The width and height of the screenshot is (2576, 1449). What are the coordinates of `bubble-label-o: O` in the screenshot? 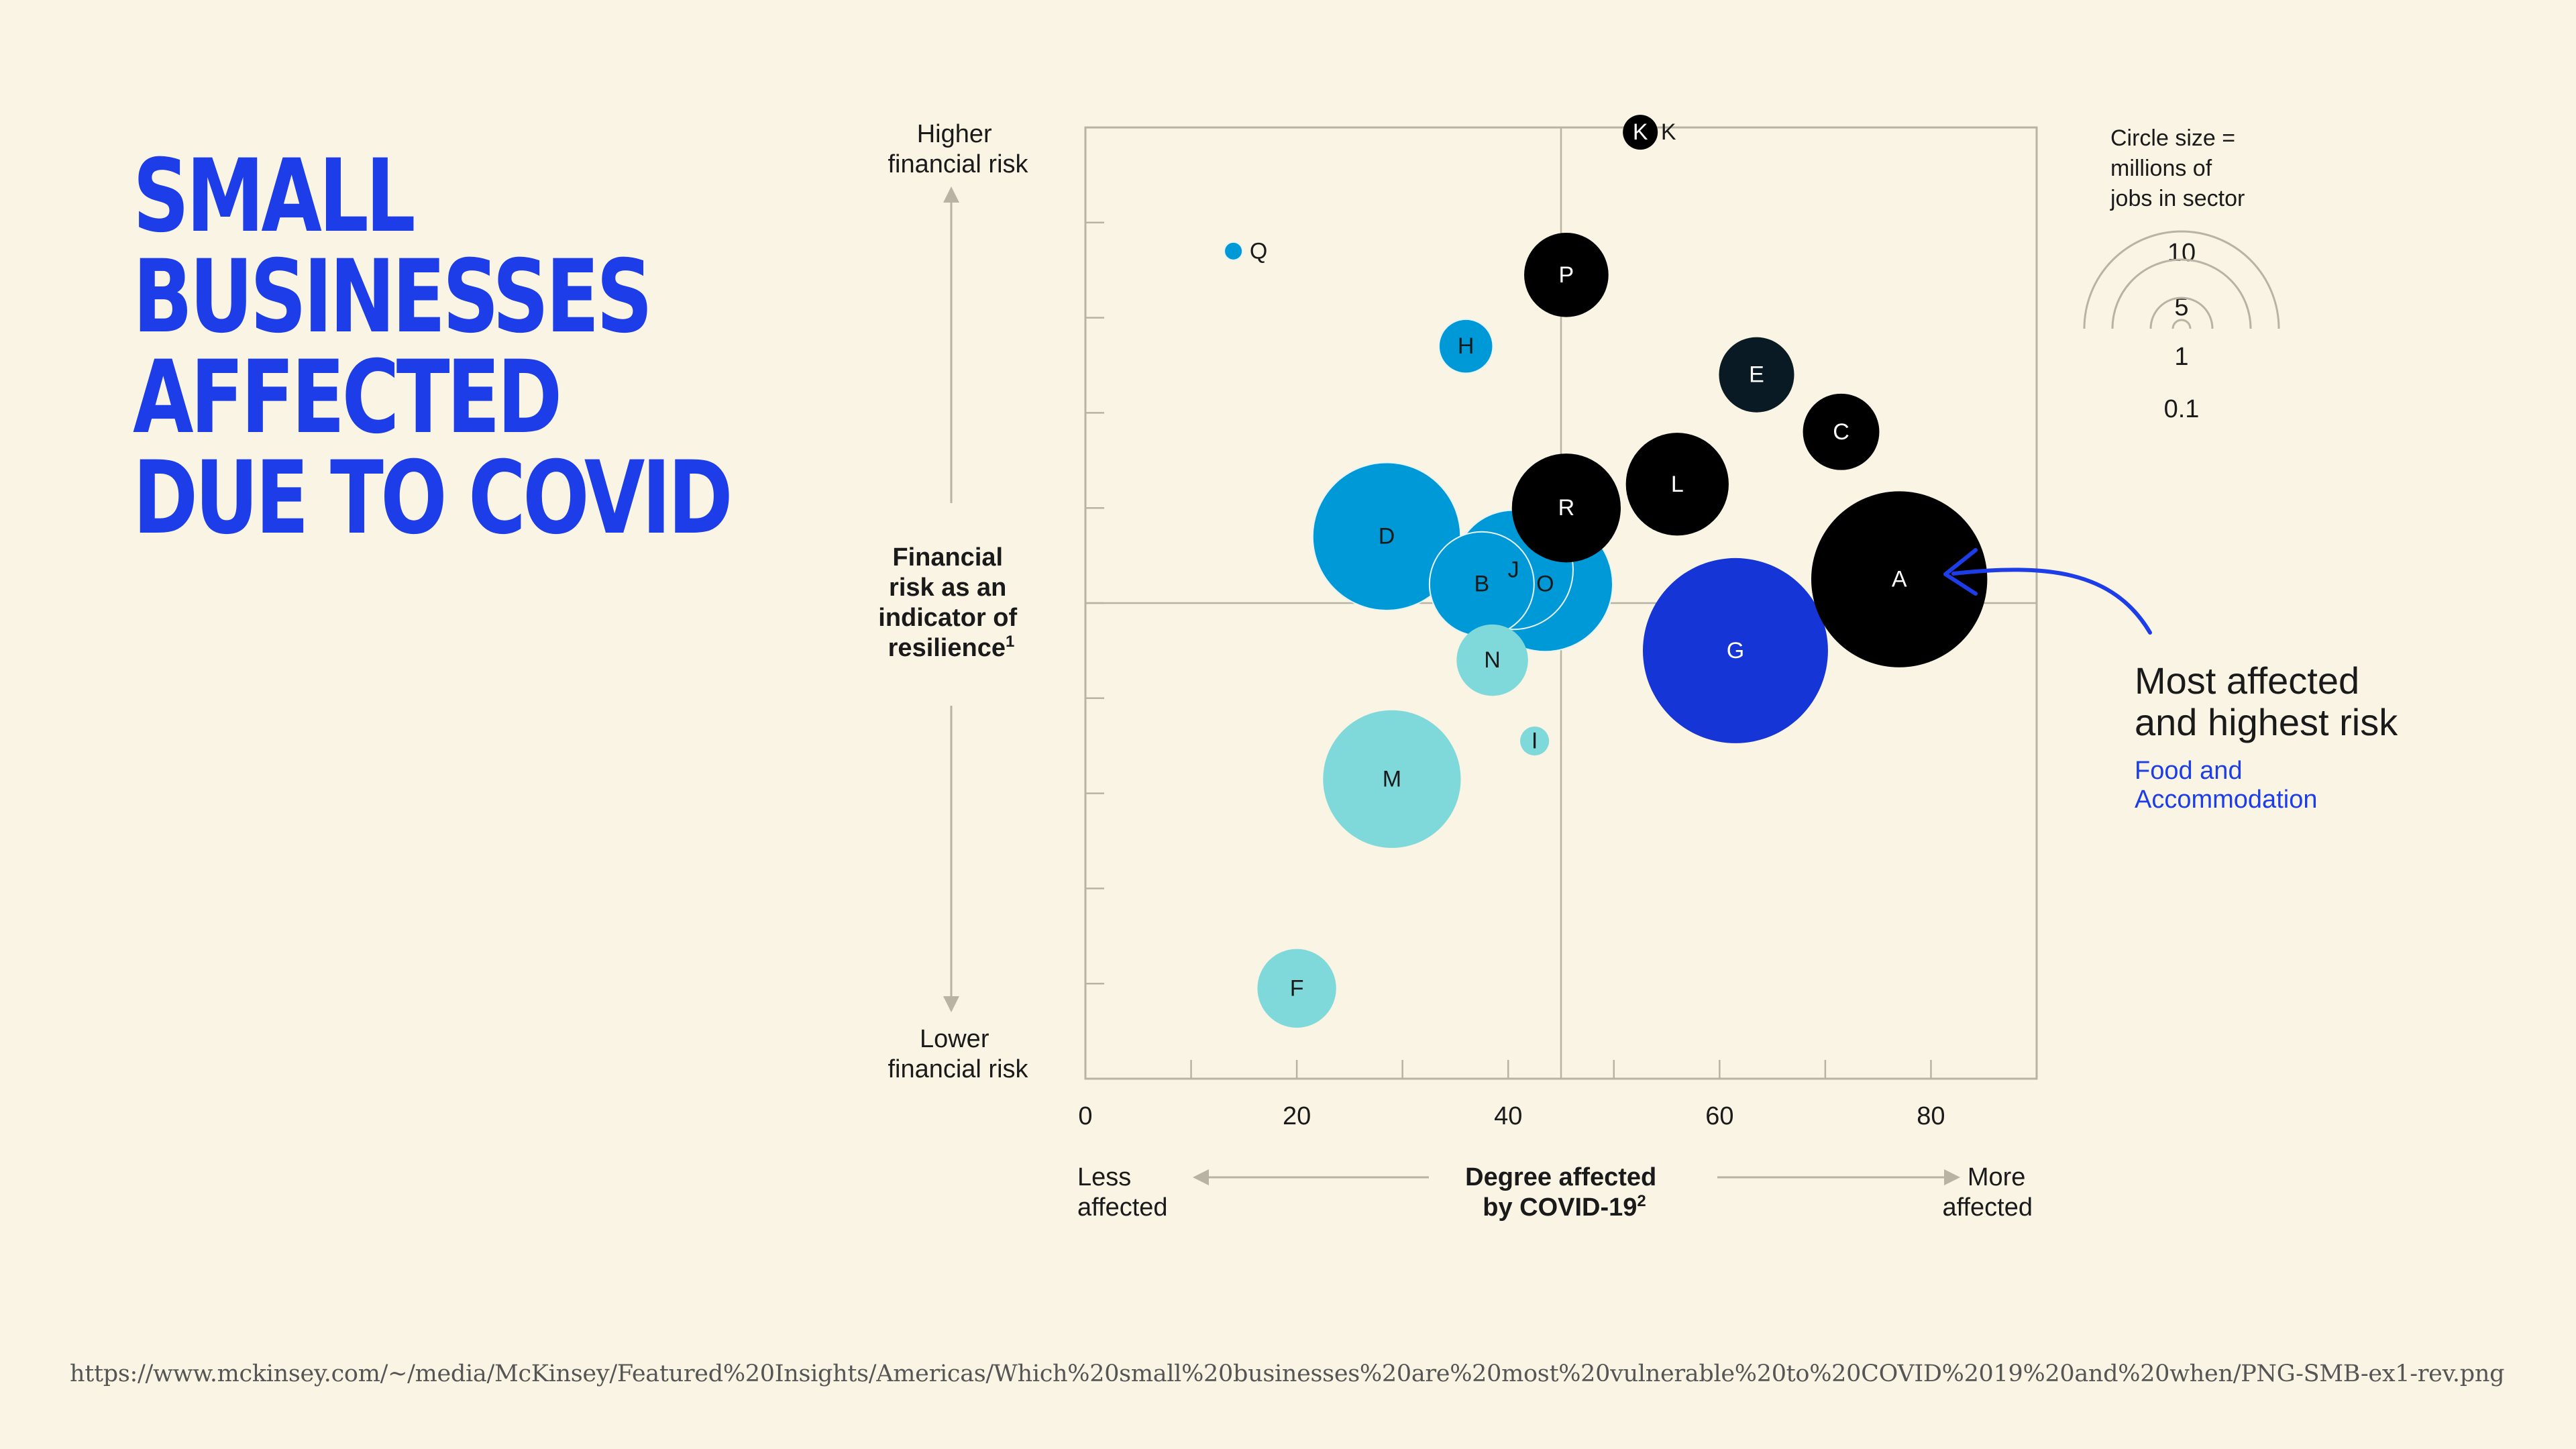 It's located at (1545, 584).